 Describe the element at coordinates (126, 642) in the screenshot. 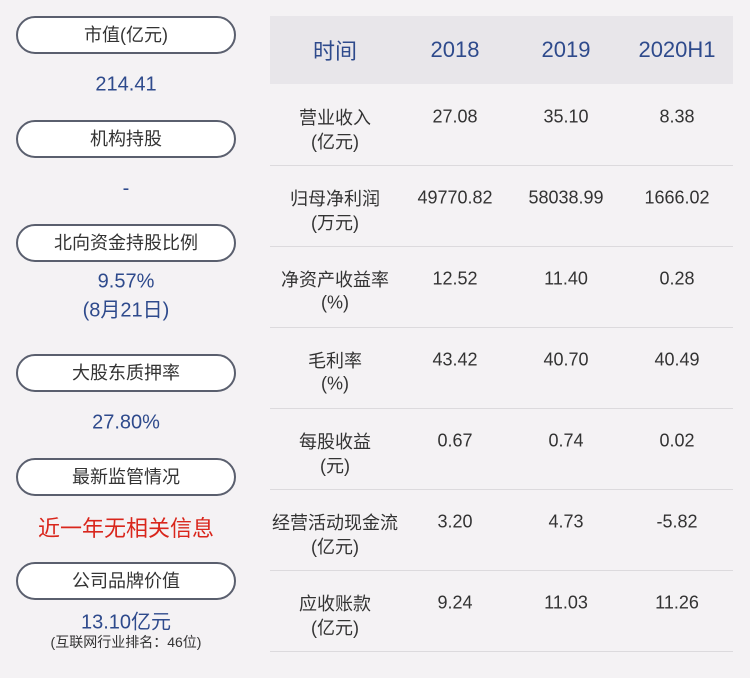

I see `note: (互联网行业排名：46位)` at that location.